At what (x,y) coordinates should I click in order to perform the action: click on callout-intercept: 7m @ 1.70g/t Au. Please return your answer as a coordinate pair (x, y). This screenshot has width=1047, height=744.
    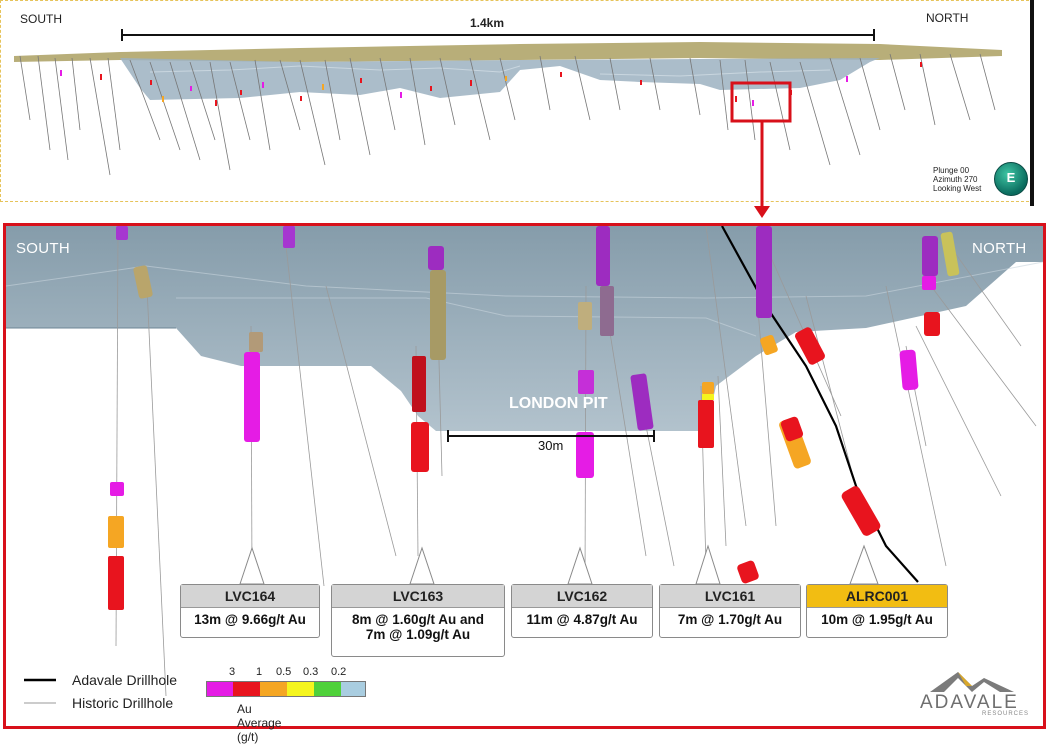
    Looking at the image, I should click on (730, 619).